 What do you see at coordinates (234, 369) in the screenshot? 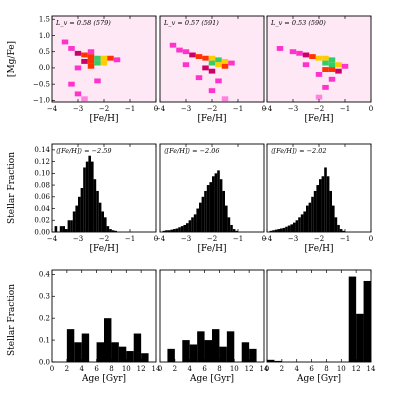
I see `x-tick-label: 10` at bounding box center [234, 369].